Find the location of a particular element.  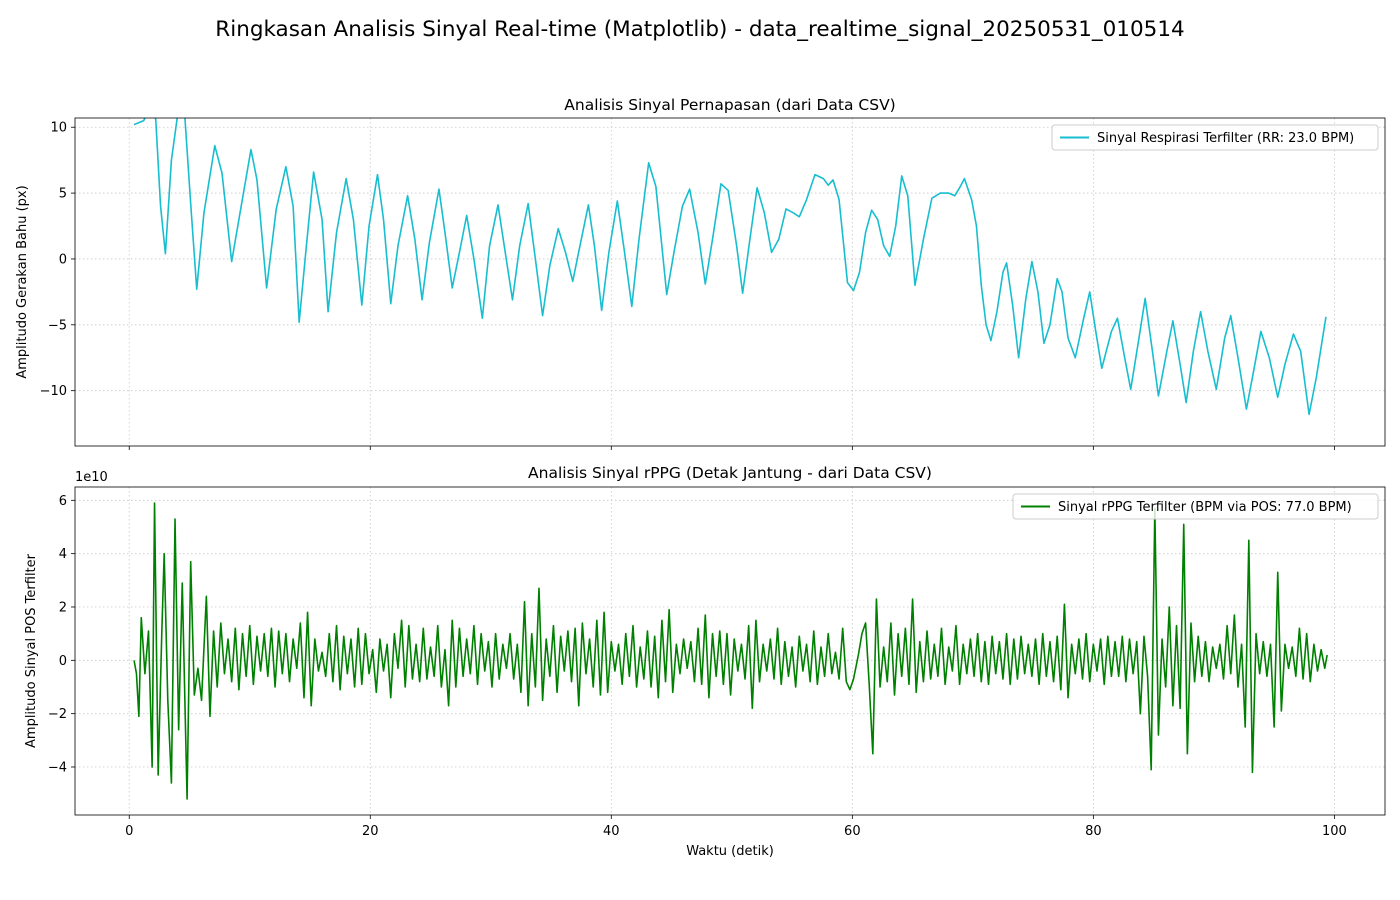

x-tick-label: 40 is located at coordinates (611, 831).